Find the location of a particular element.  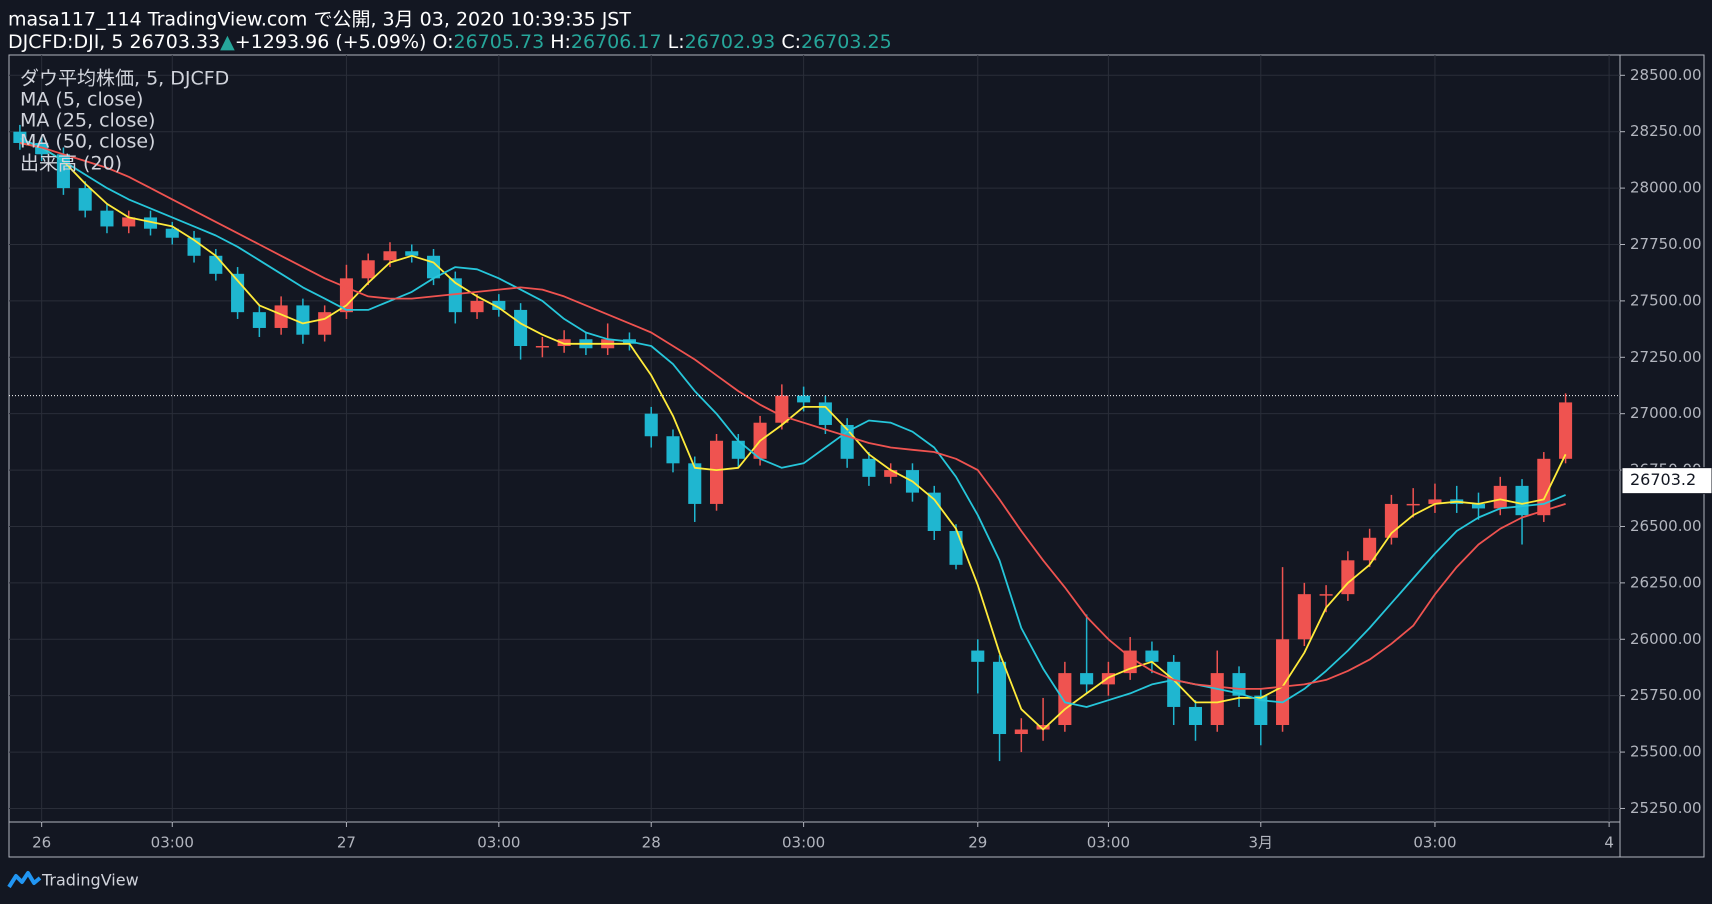

logo-icon is located at coordinates (24, 880).